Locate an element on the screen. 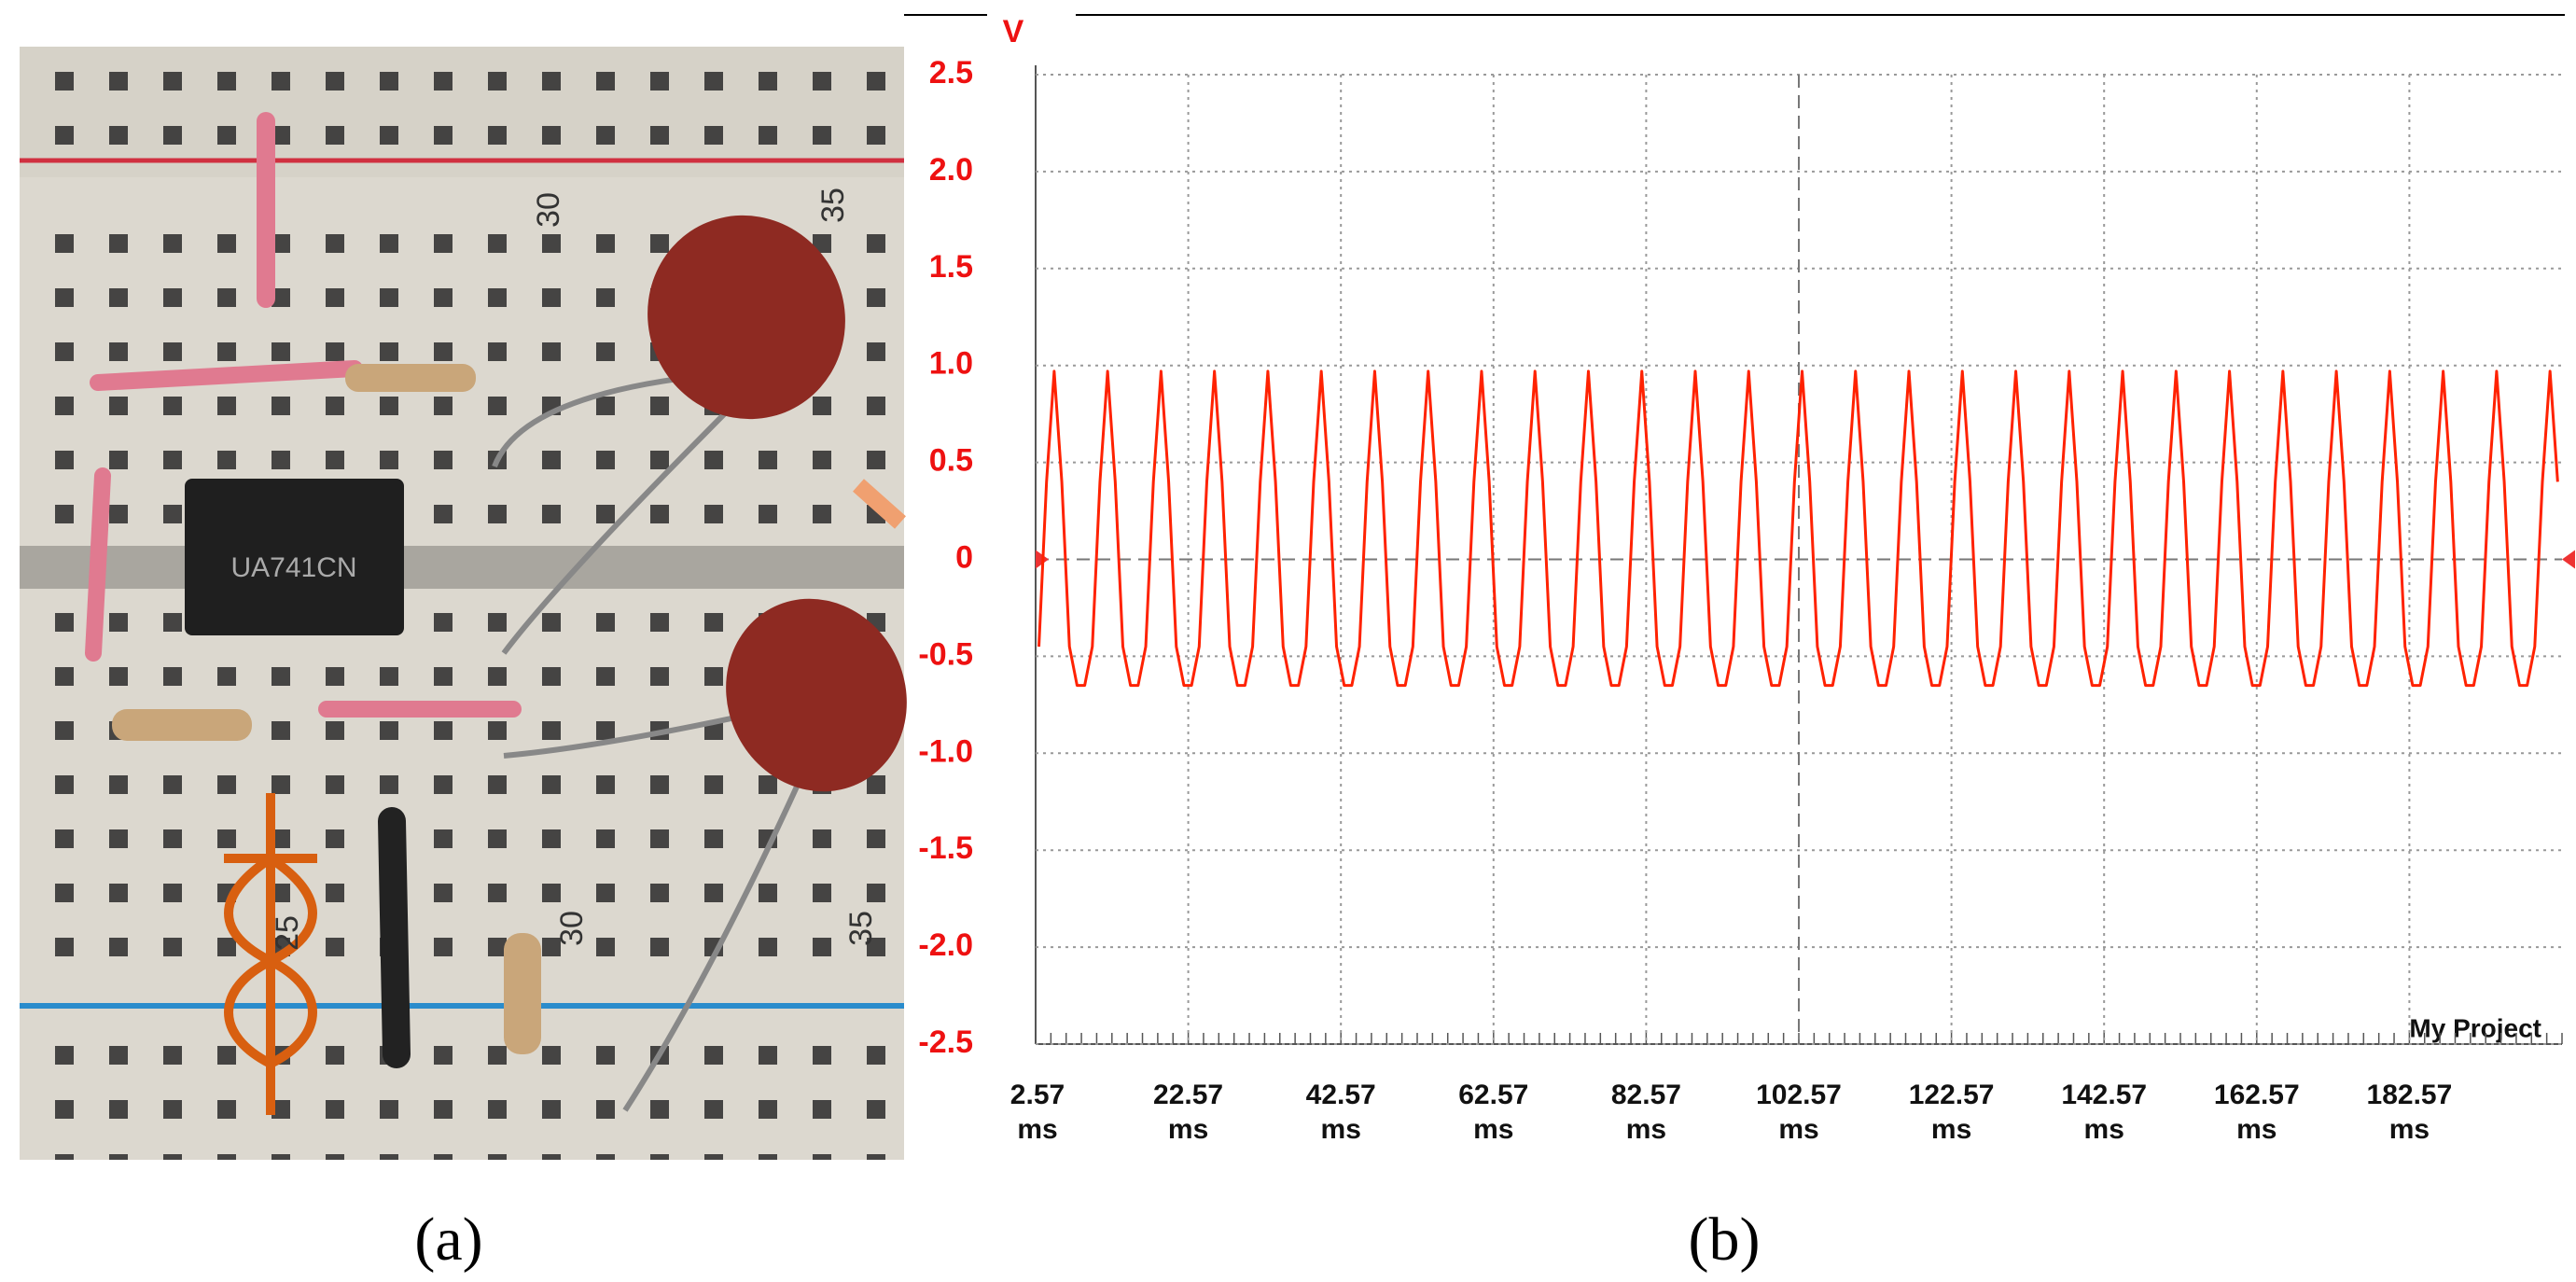 The image size is (2576, 1282). x-tick-label: 102.57 is located at coordinates (1799, 1095).